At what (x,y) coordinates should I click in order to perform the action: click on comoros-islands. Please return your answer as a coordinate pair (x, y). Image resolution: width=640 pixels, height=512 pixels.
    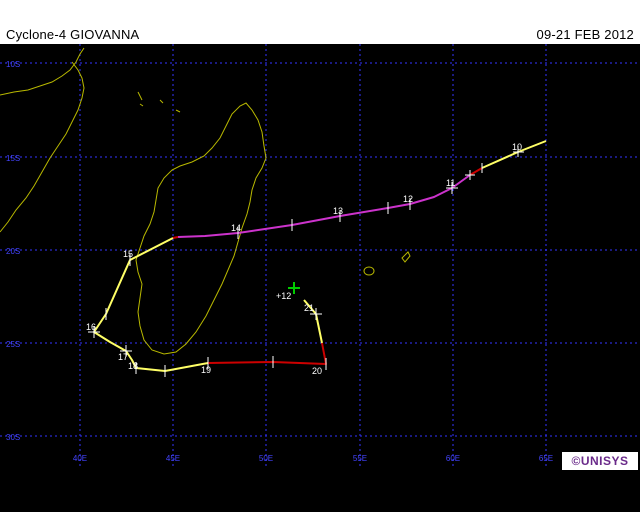
    Looking at the image, I should click on (159, 102).